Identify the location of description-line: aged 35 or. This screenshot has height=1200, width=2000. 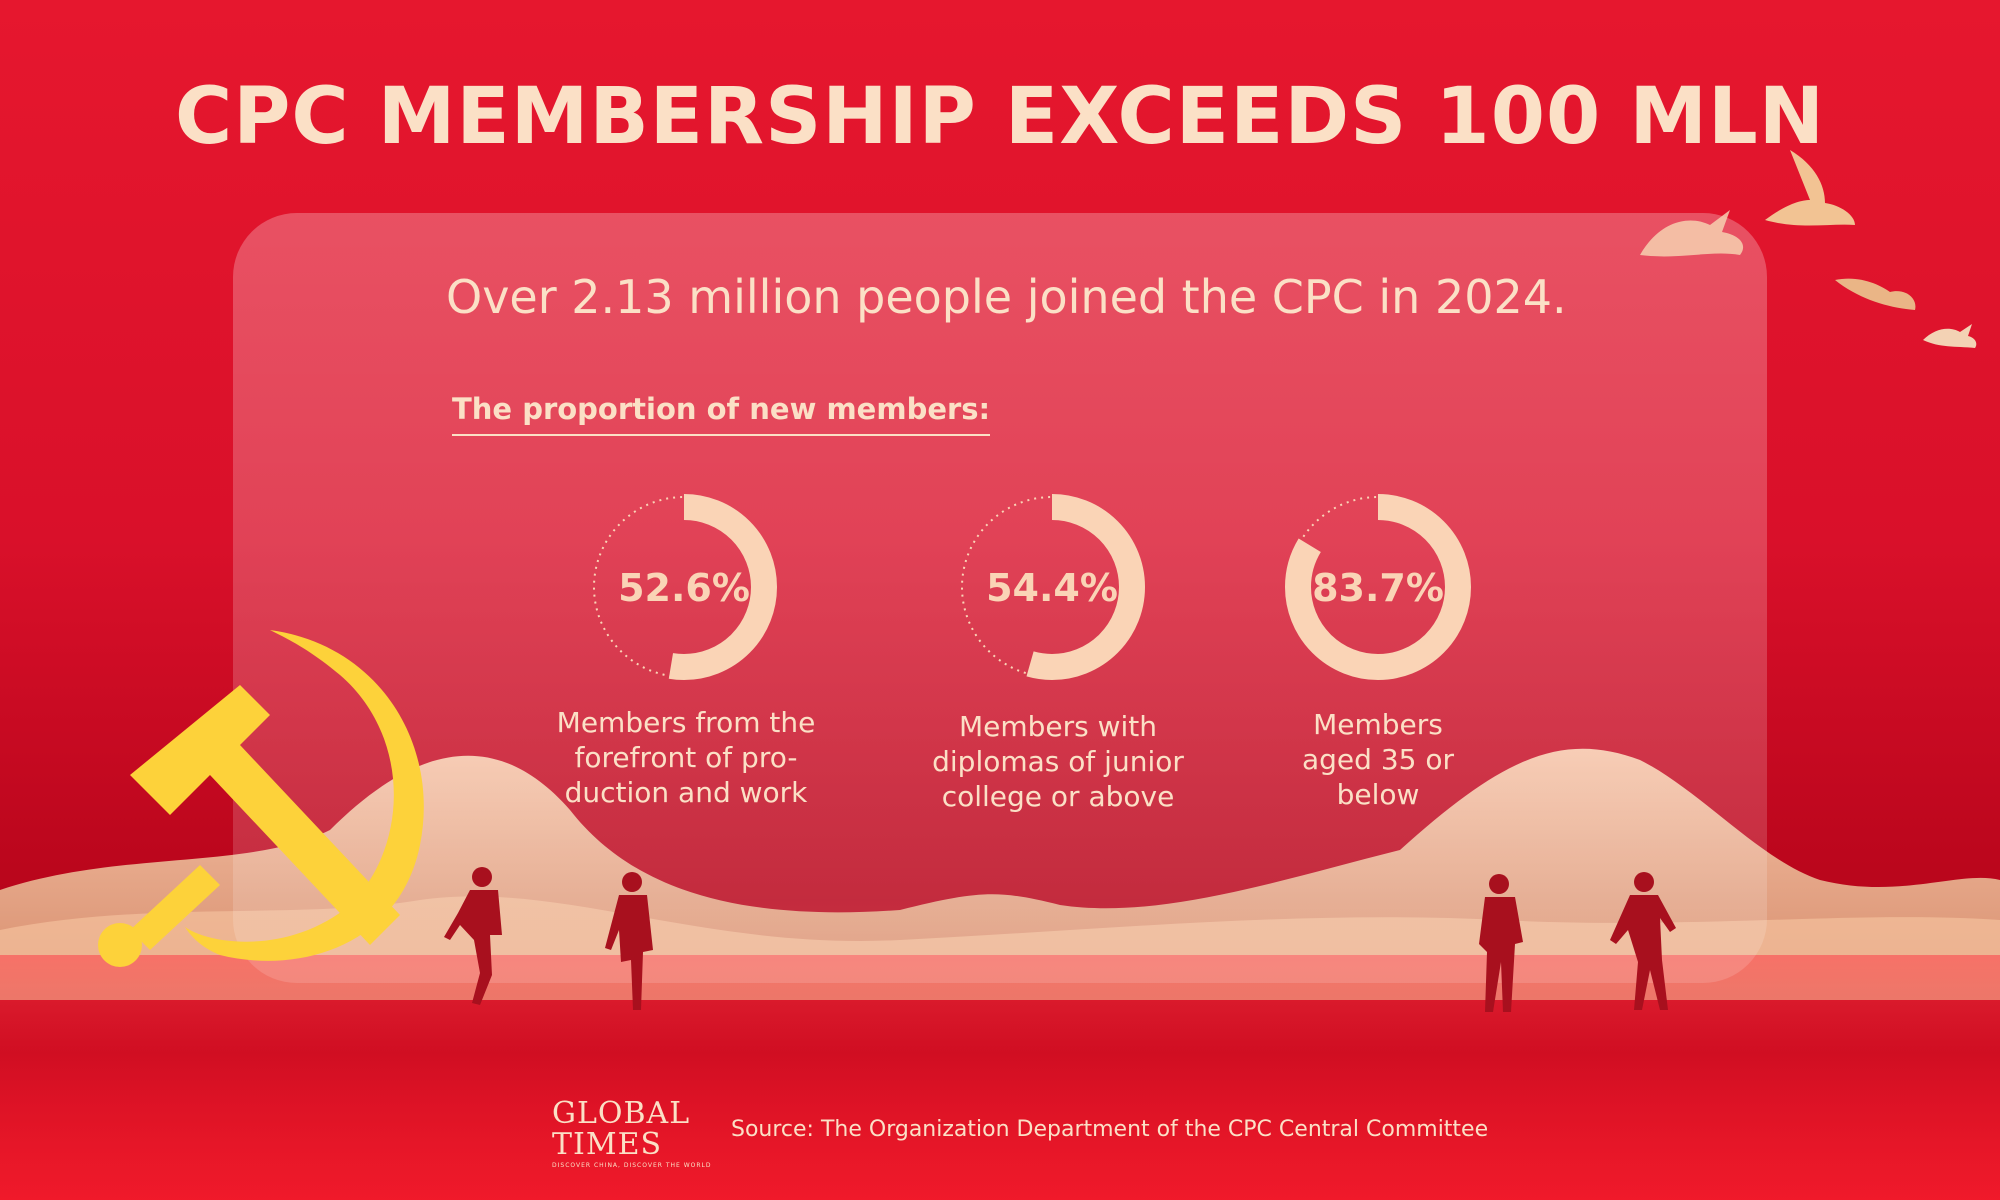
(1377, 759).